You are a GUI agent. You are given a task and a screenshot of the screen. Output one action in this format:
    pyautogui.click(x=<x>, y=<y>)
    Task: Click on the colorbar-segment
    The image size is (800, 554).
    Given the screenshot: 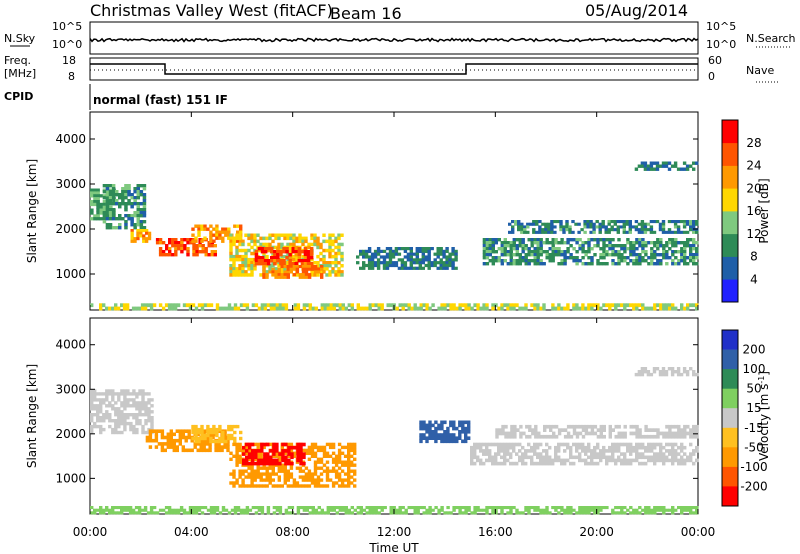 What is the action you would take?
    pyautogui.click(x=730, y=457)
    